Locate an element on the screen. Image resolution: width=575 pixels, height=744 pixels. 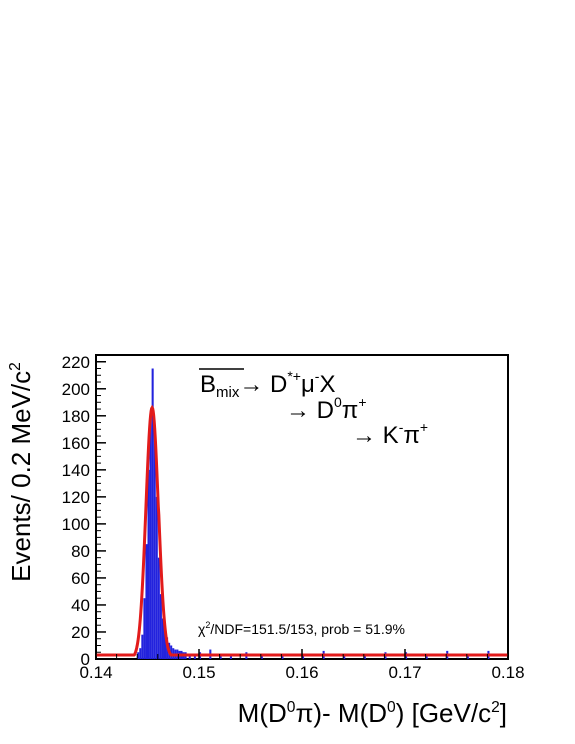
y-tick-label: 160 is located at coordinates (76, 443).